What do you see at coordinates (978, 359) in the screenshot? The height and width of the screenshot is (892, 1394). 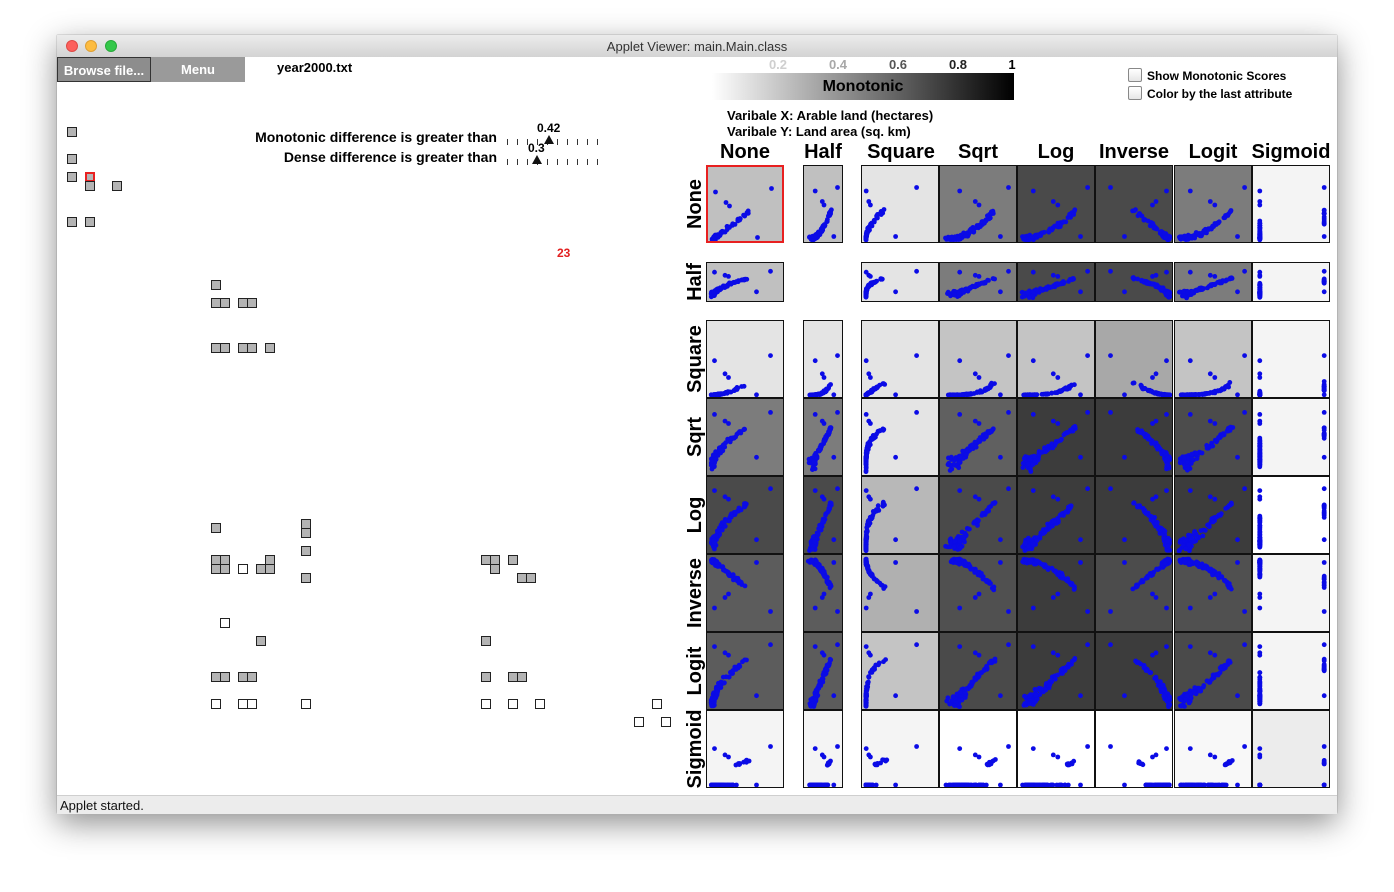 I see `scatter-cell-square-vs-sqrt` at bounding box center [978, 359].